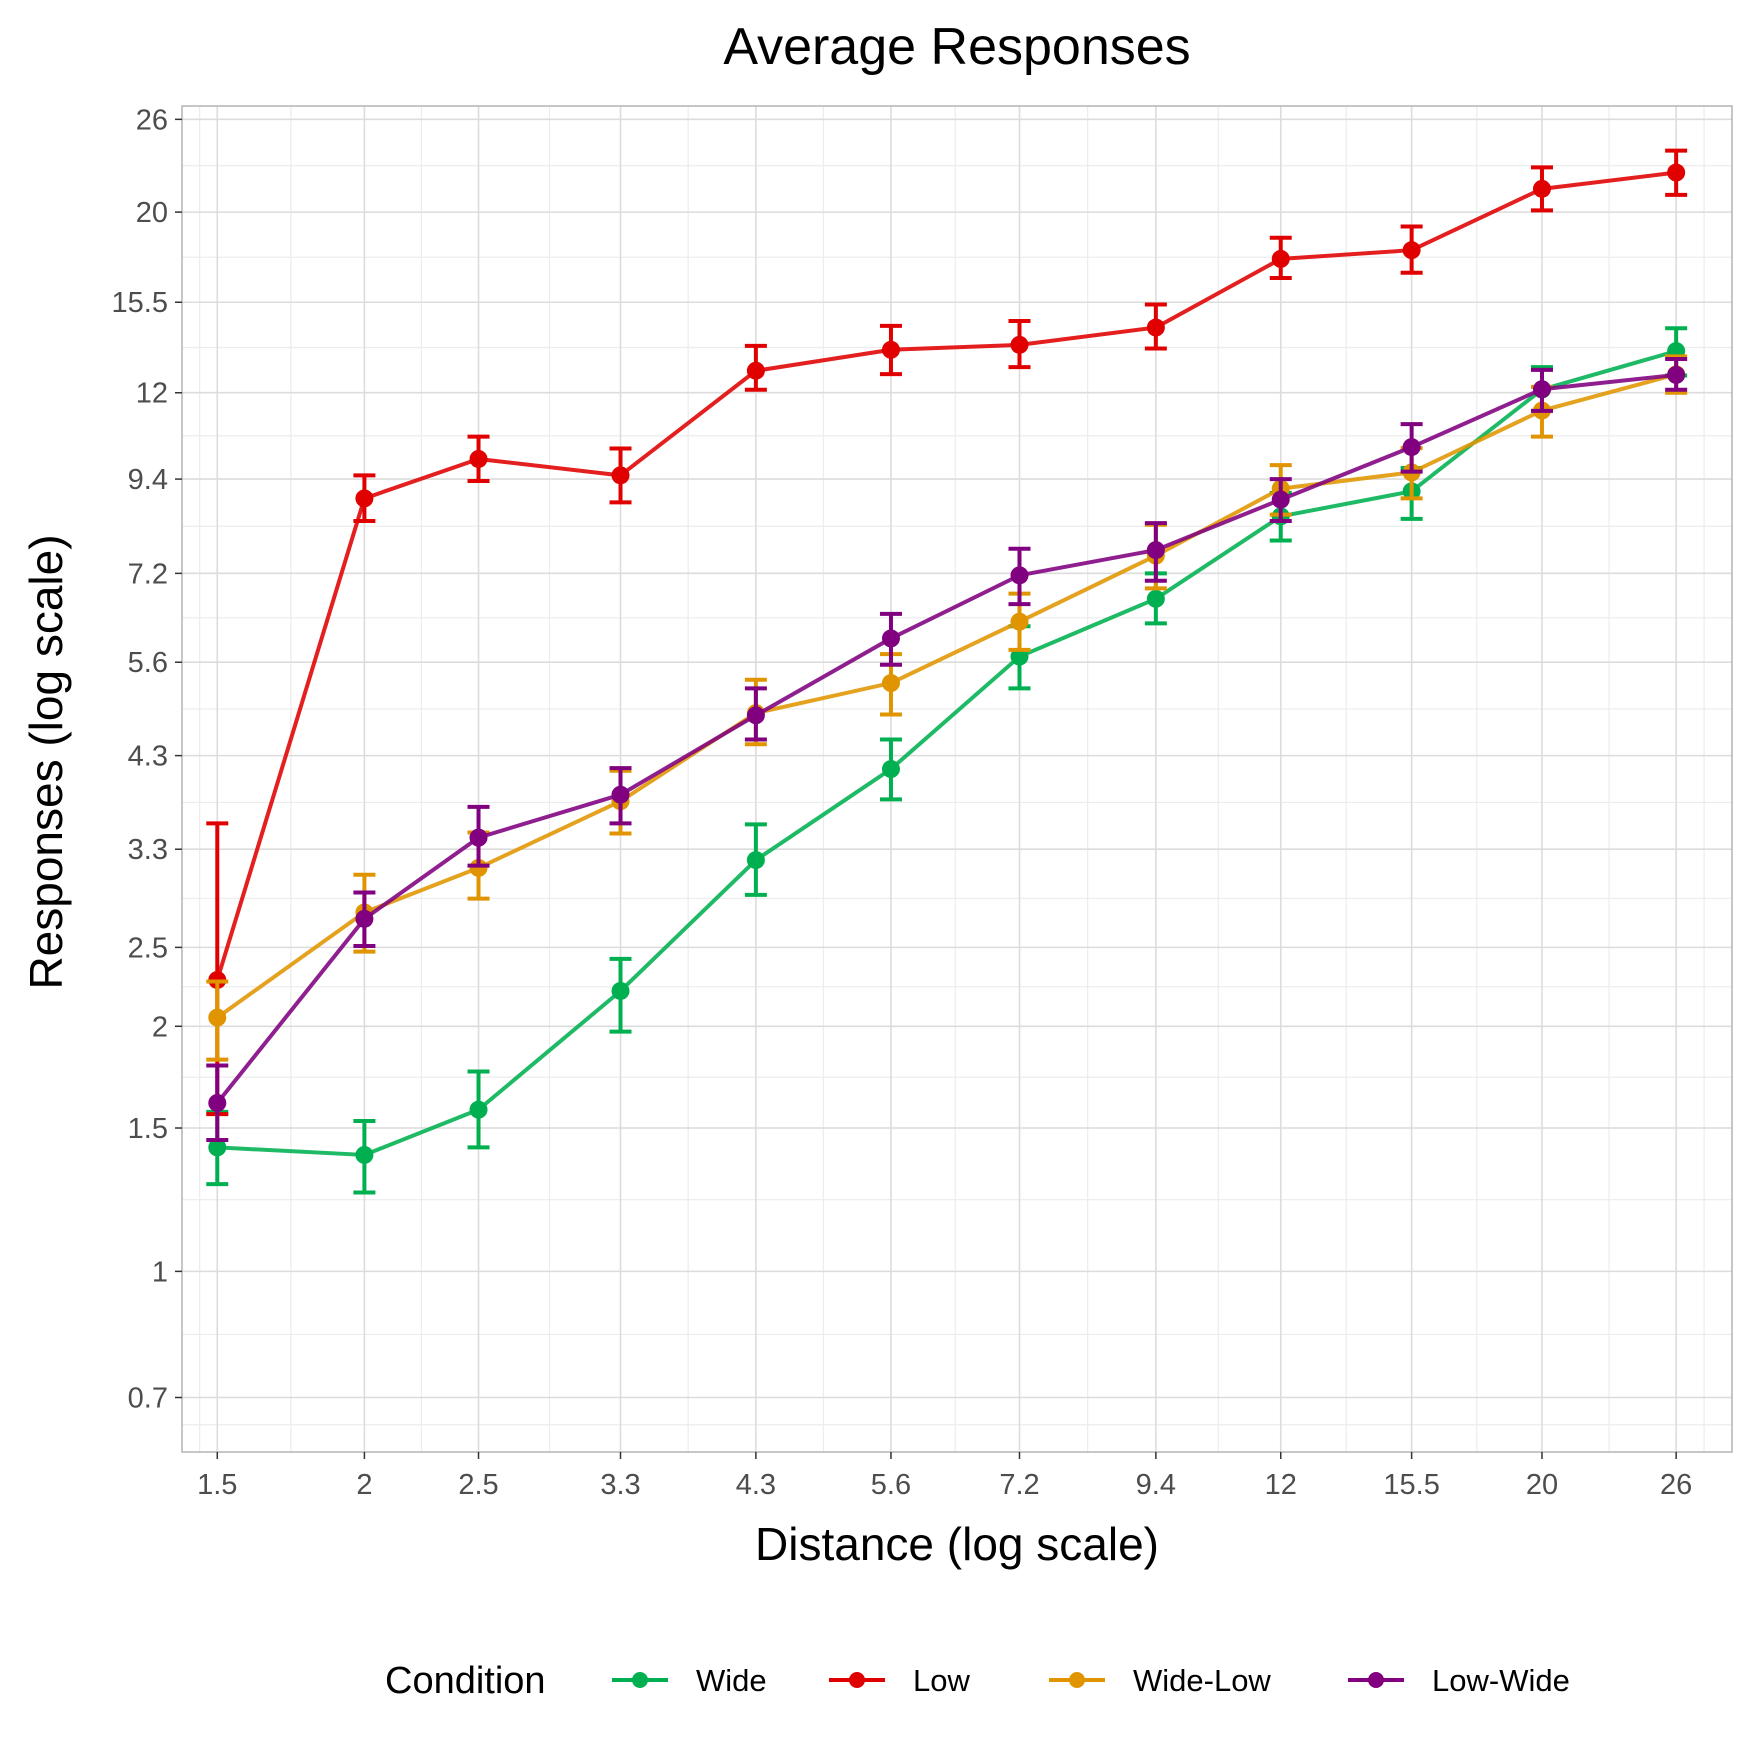 The image size is (1750, 1750). Describe the element at coordinates (1676, 1485) in the screenshot. I see `x-tick-label: 26` at that location.